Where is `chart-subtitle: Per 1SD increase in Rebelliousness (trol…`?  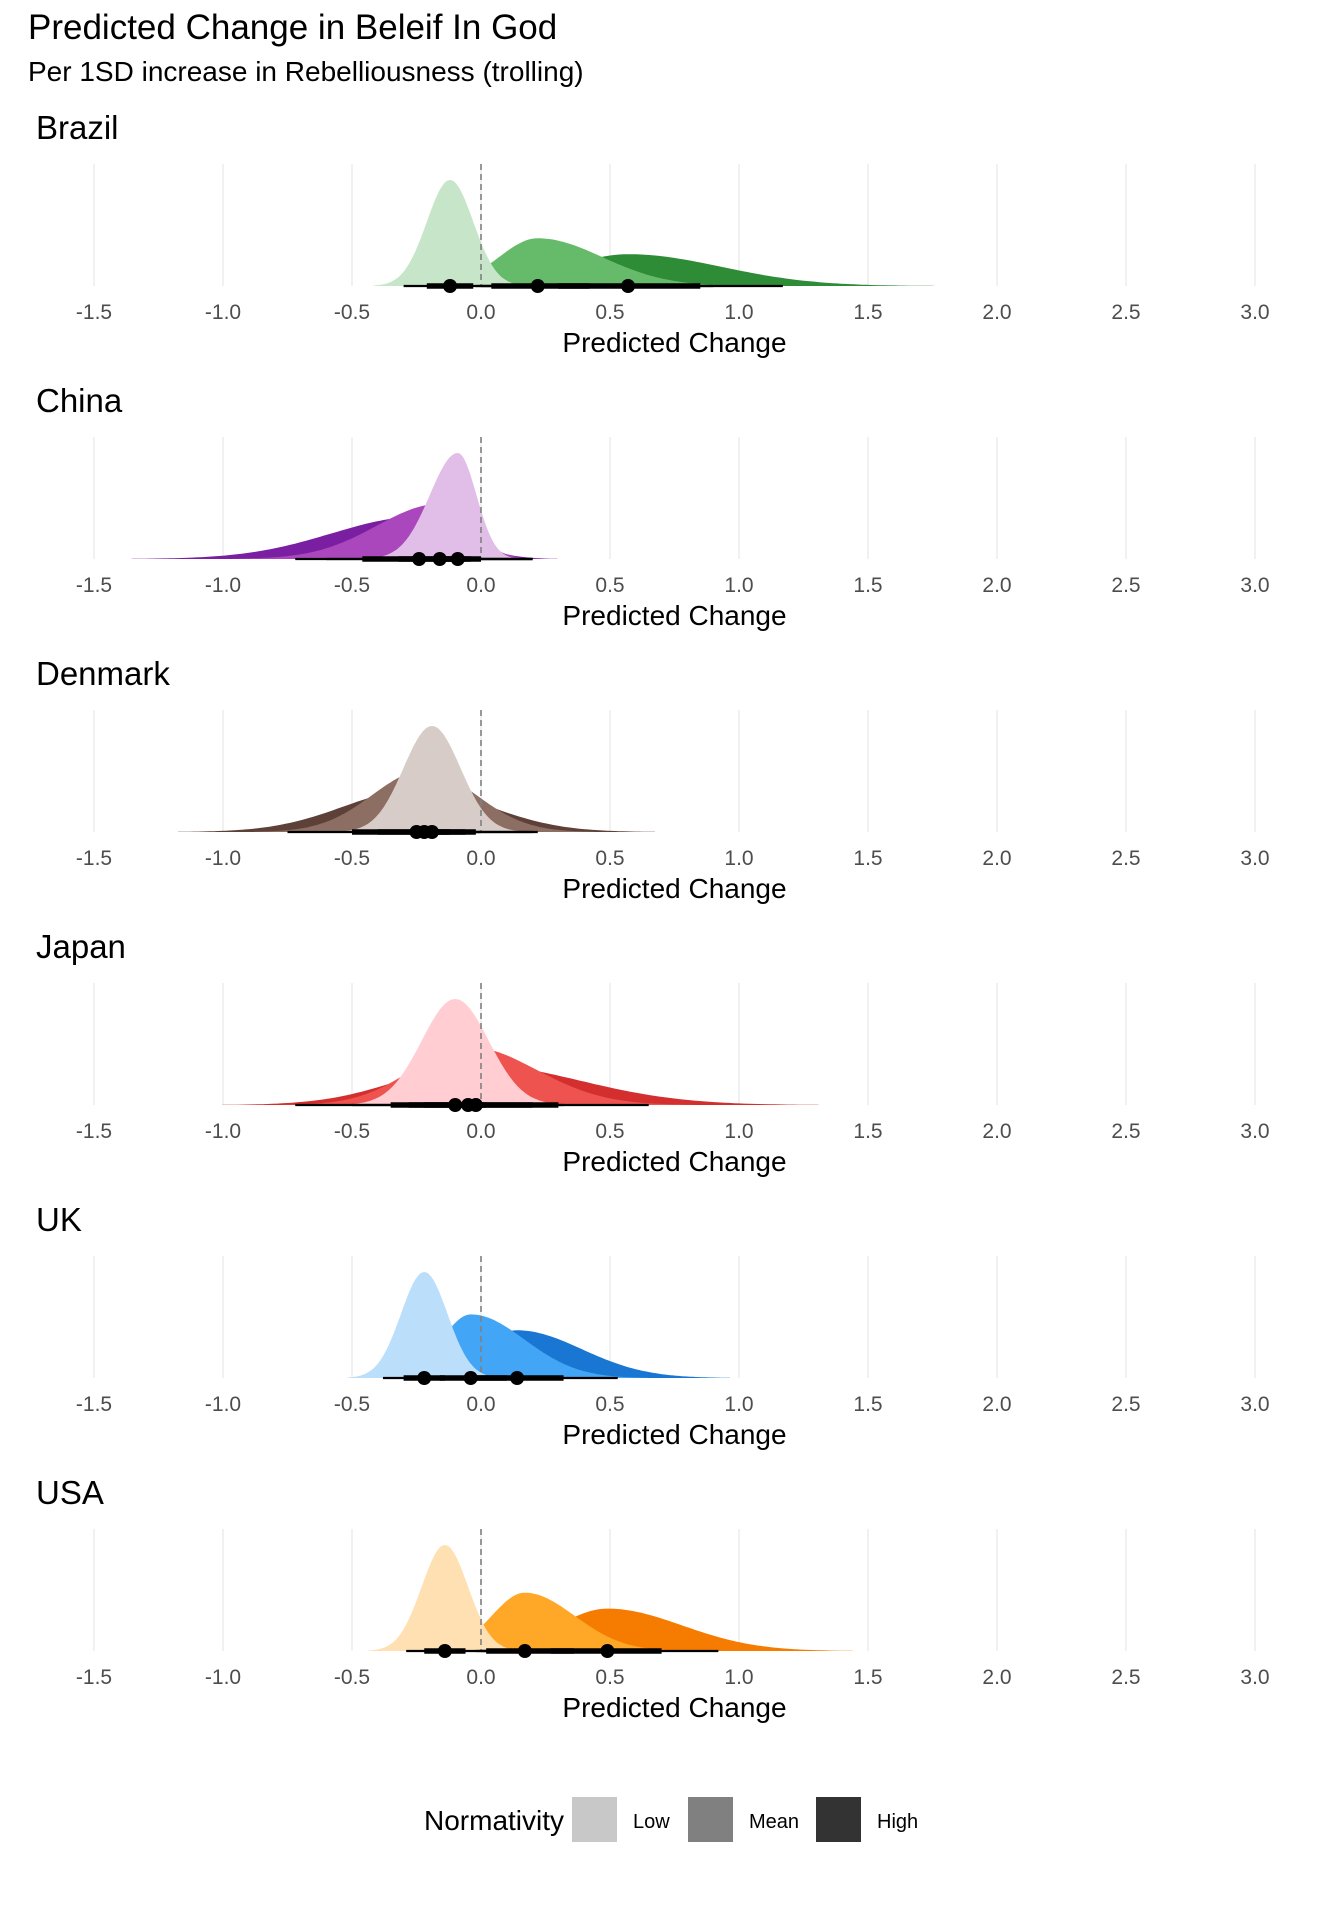
chart-subtitle: Per 1SD increase in Rebelliousness (trol… is located at coordinates (306, 71).